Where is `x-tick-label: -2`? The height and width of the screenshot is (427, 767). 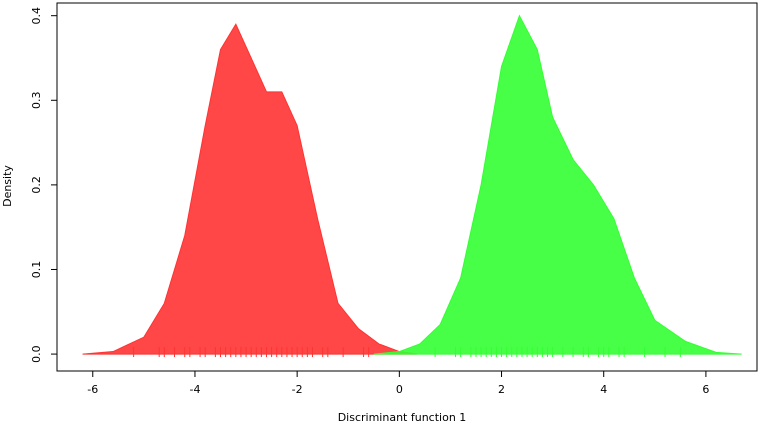 x-tick-label: -2 is located at coordinates (297, 389).